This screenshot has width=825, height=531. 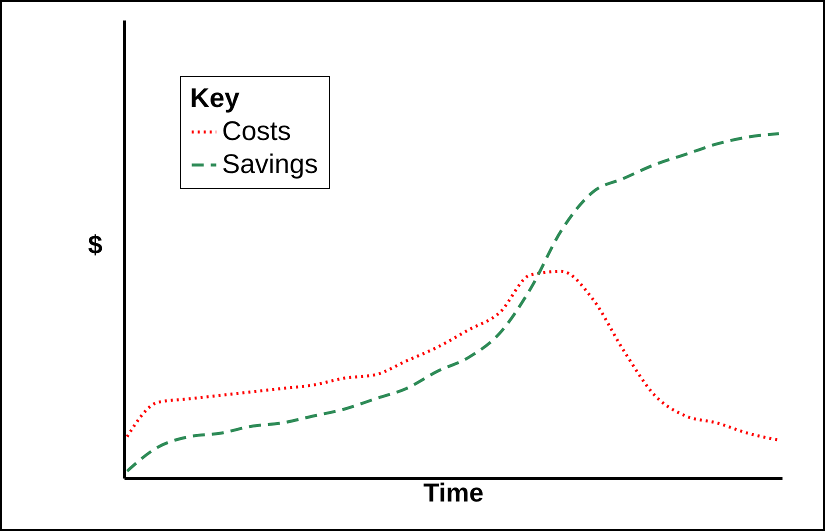 I want to click on legend-title: Key, so click(x=215, y=98).